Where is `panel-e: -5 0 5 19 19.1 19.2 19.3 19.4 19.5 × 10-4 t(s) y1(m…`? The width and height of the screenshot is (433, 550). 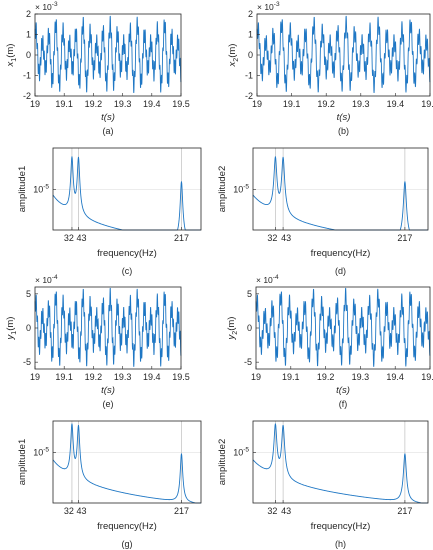
panel-e: -5 0 5 19 19.1 19.2 19.3 19.4 19.5 × 10-4 t(s) y1(m… is located at coordinates (97, 341).